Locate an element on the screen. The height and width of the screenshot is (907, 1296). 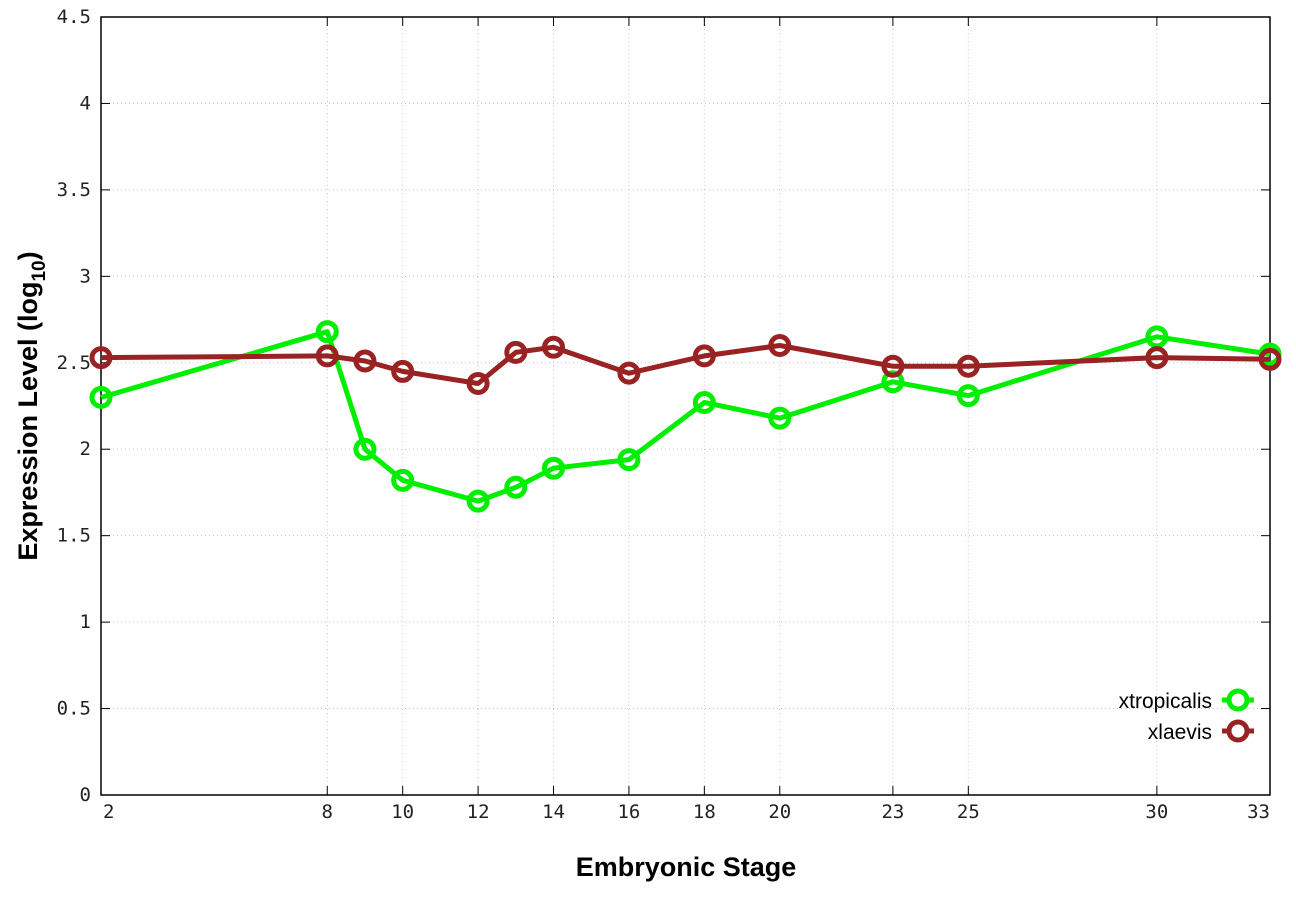
x-tick-label: 16 is located at coordinates (628, 812).